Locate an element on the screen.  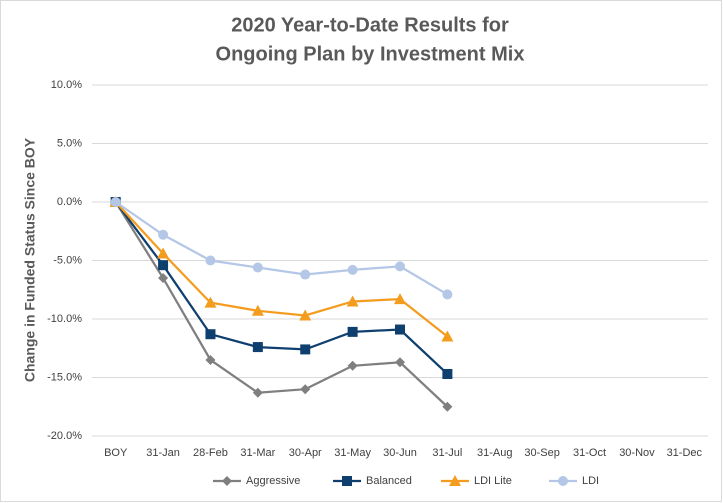
x-tick-label: 31-Jul is located at coordinates (447, 453).